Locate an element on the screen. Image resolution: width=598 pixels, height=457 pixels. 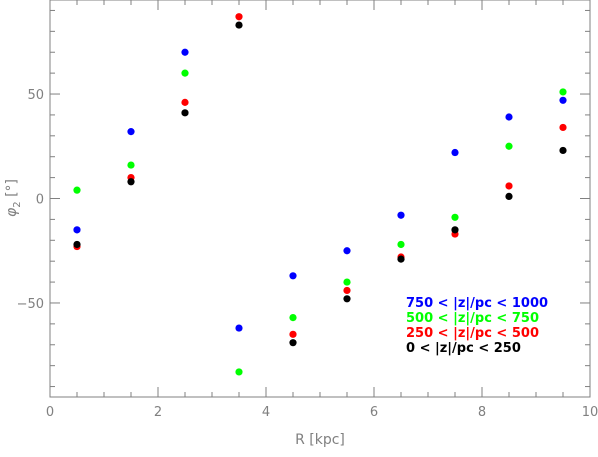
y-axis-subscript: 2 is located at coordinates (17, 204).